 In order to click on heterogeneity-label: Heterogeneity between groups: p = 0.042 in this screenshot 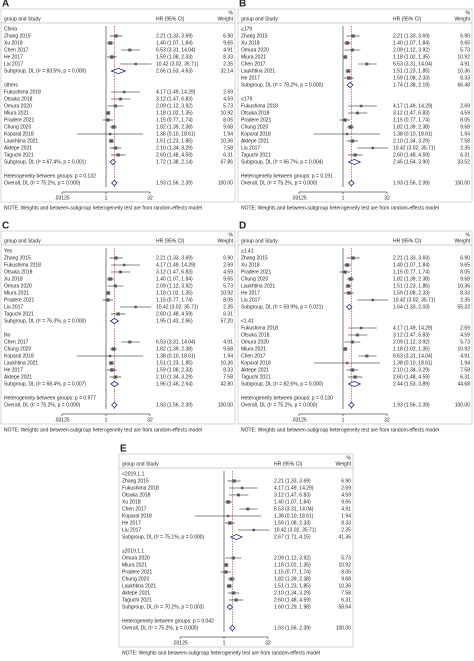, I will do `click(168, 621)`.